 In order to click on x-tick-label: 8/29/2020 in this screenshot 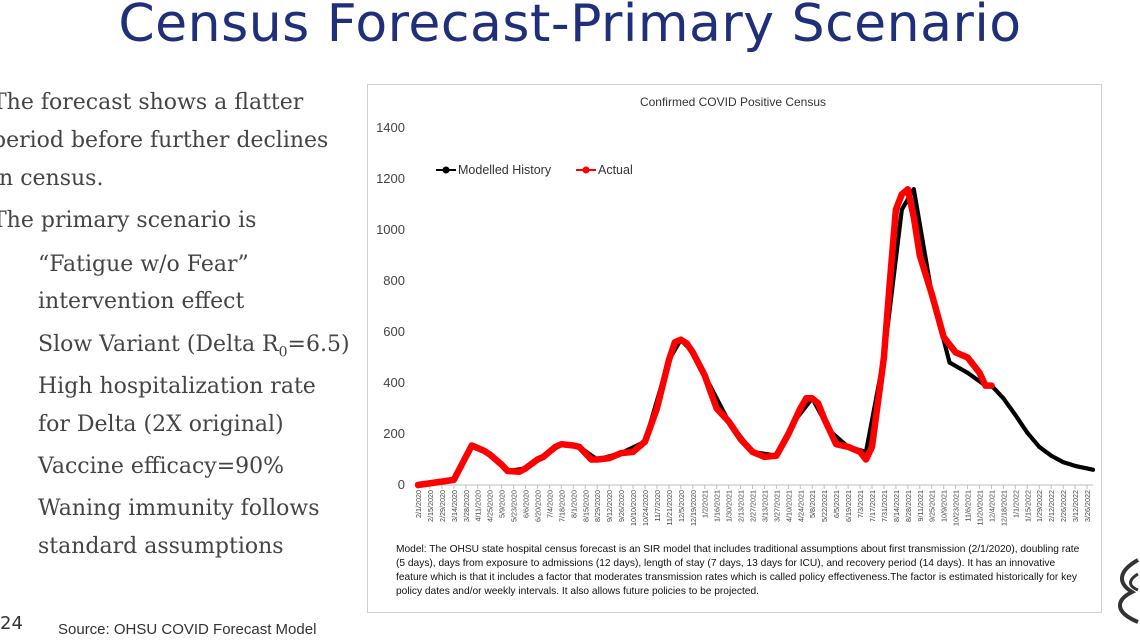, I will do `click(597, 506)`.